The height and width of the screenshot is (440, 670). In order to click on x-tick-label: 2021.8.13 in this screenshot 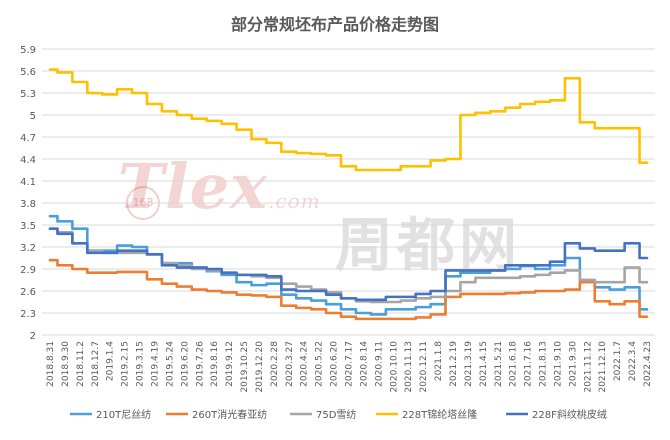, I will do `click(544, 364)`.